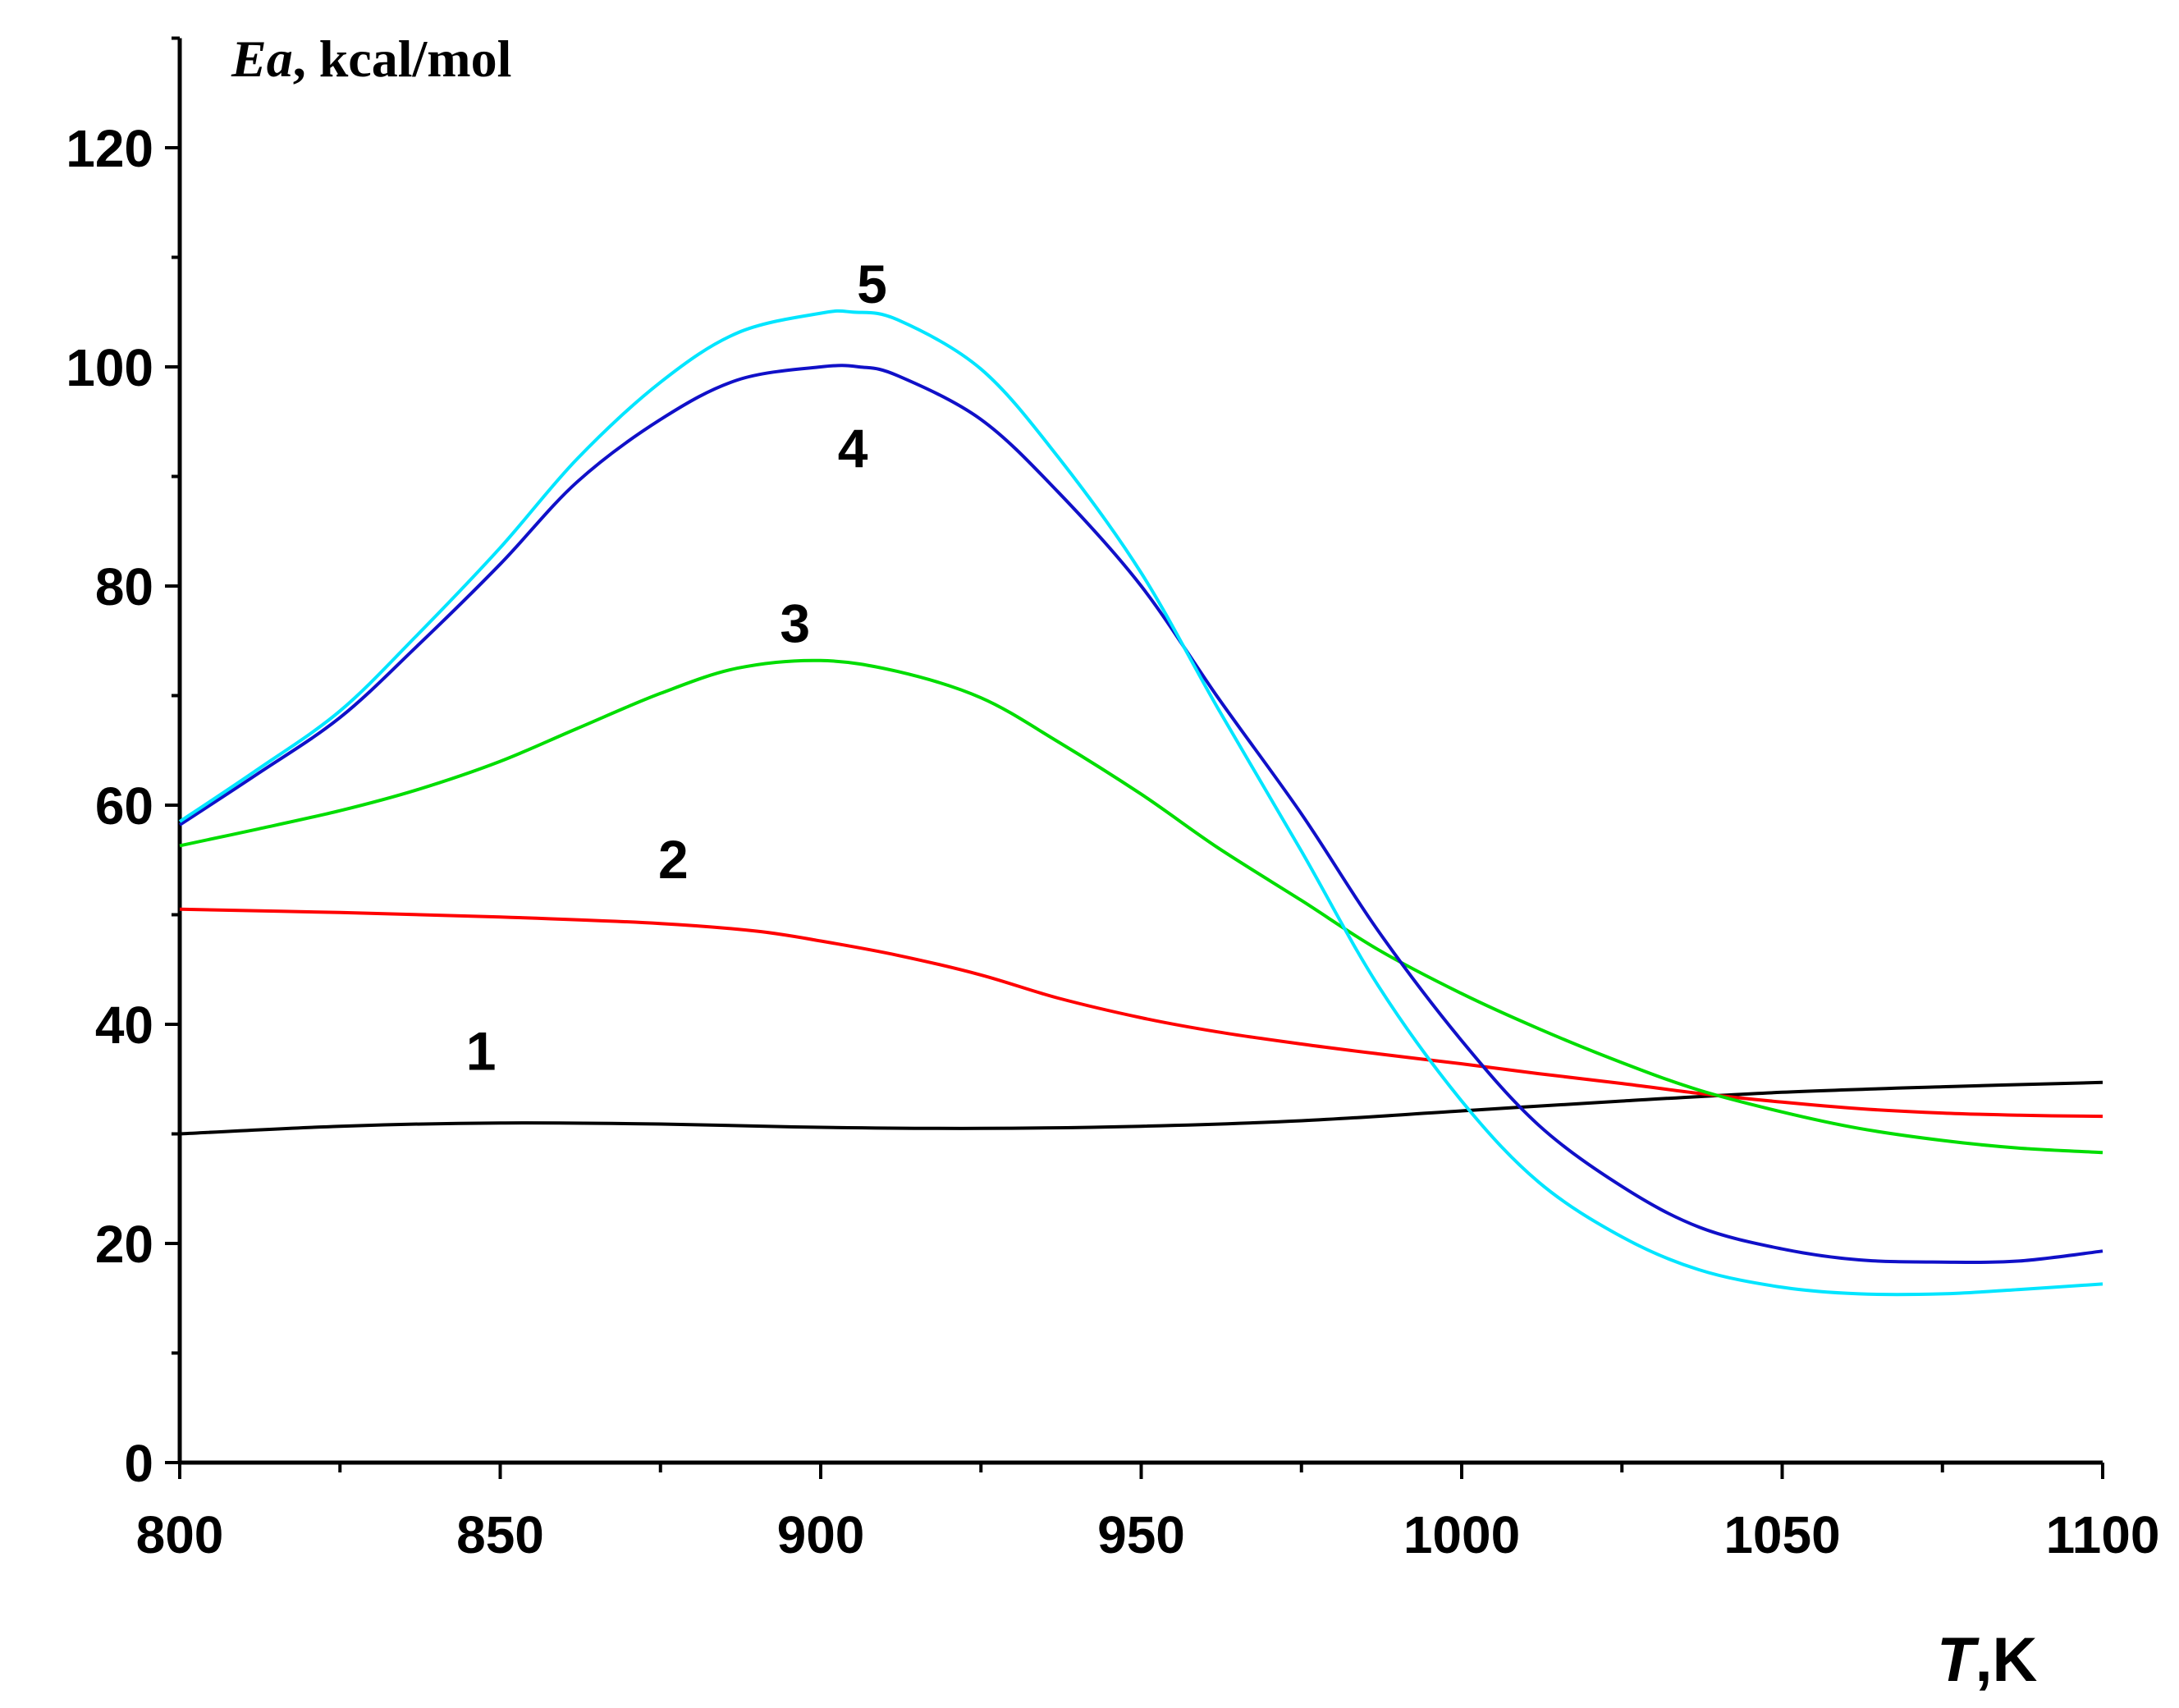 The width and height of the screenshot is (2179, 1708). I want to click on series-label-2: 2, so click(673, 859).